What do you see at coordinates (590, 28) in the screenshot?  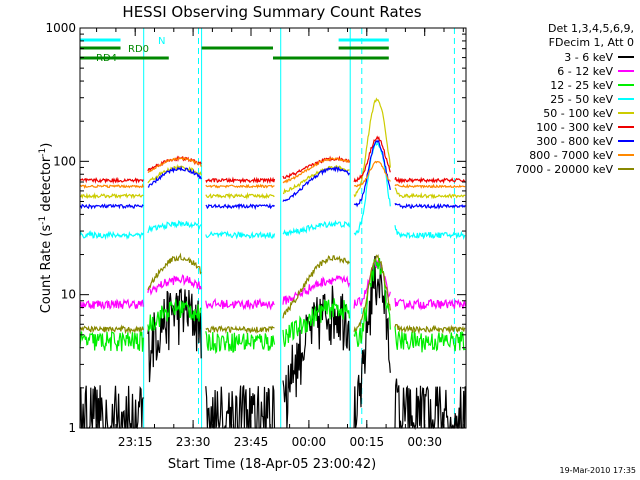 I see `legend-header-line: Det 1,3,4,5,6,9,` at bounding box center [590, 28].